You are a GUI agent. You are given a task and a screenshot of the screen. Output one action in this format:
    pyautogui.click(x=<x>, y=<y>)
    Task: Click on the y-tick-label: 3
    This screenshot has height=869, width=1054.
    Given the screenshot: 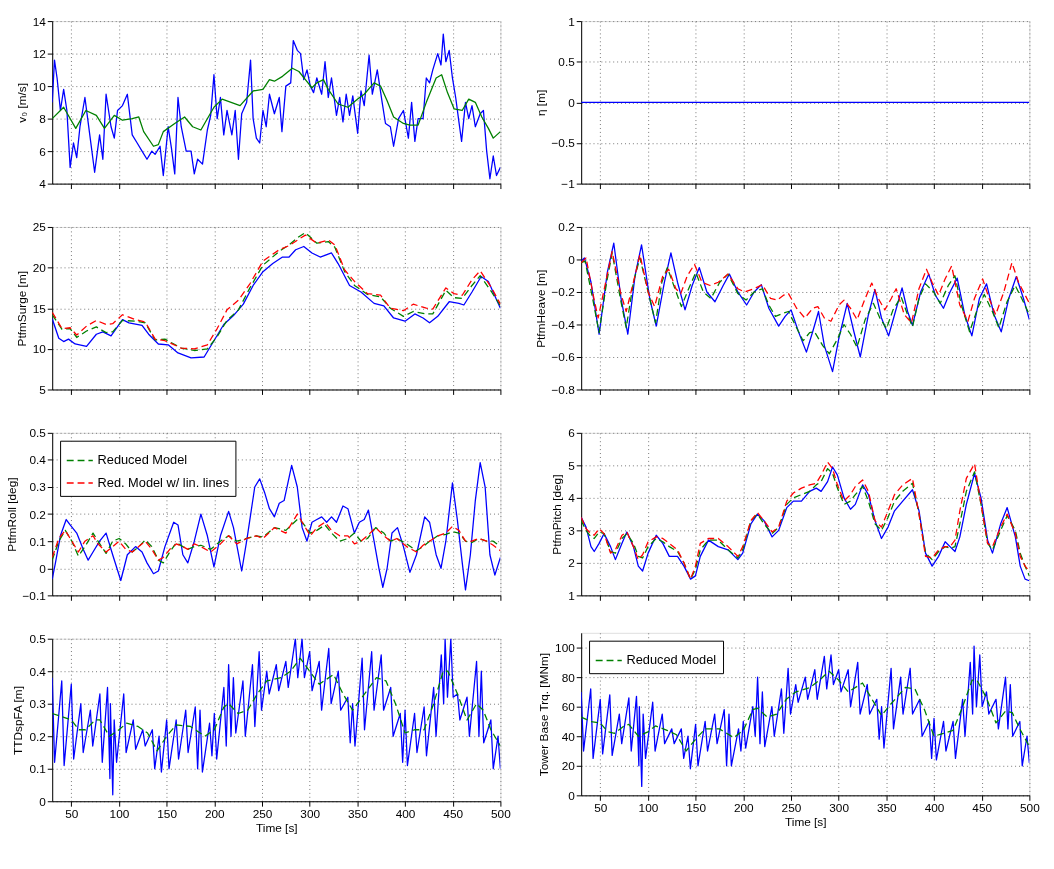 What is the action you would take?
    pyautogui.click(x=572, y=530)
    